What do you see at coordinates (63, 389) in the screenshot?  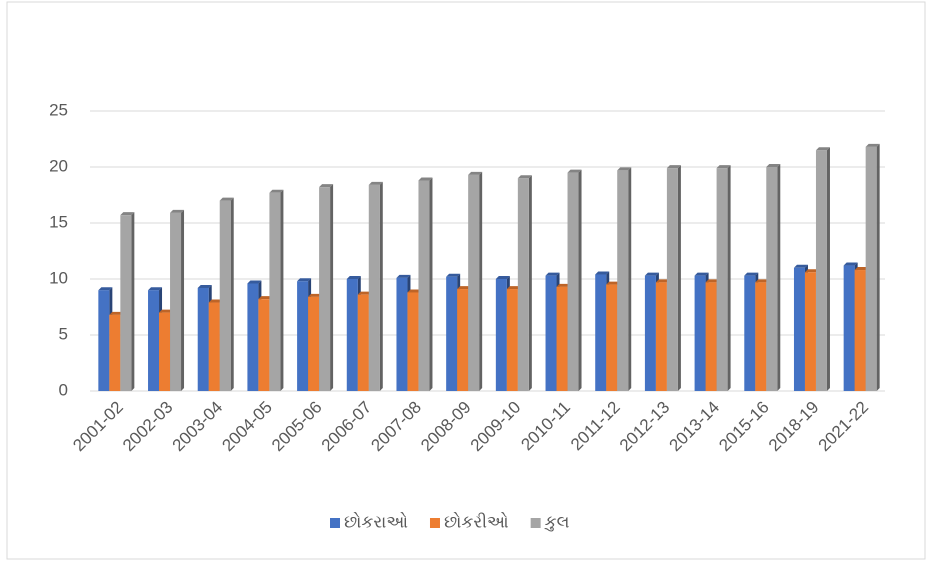 I see `y-tick-label: 0` at bounding box center [63, 389].